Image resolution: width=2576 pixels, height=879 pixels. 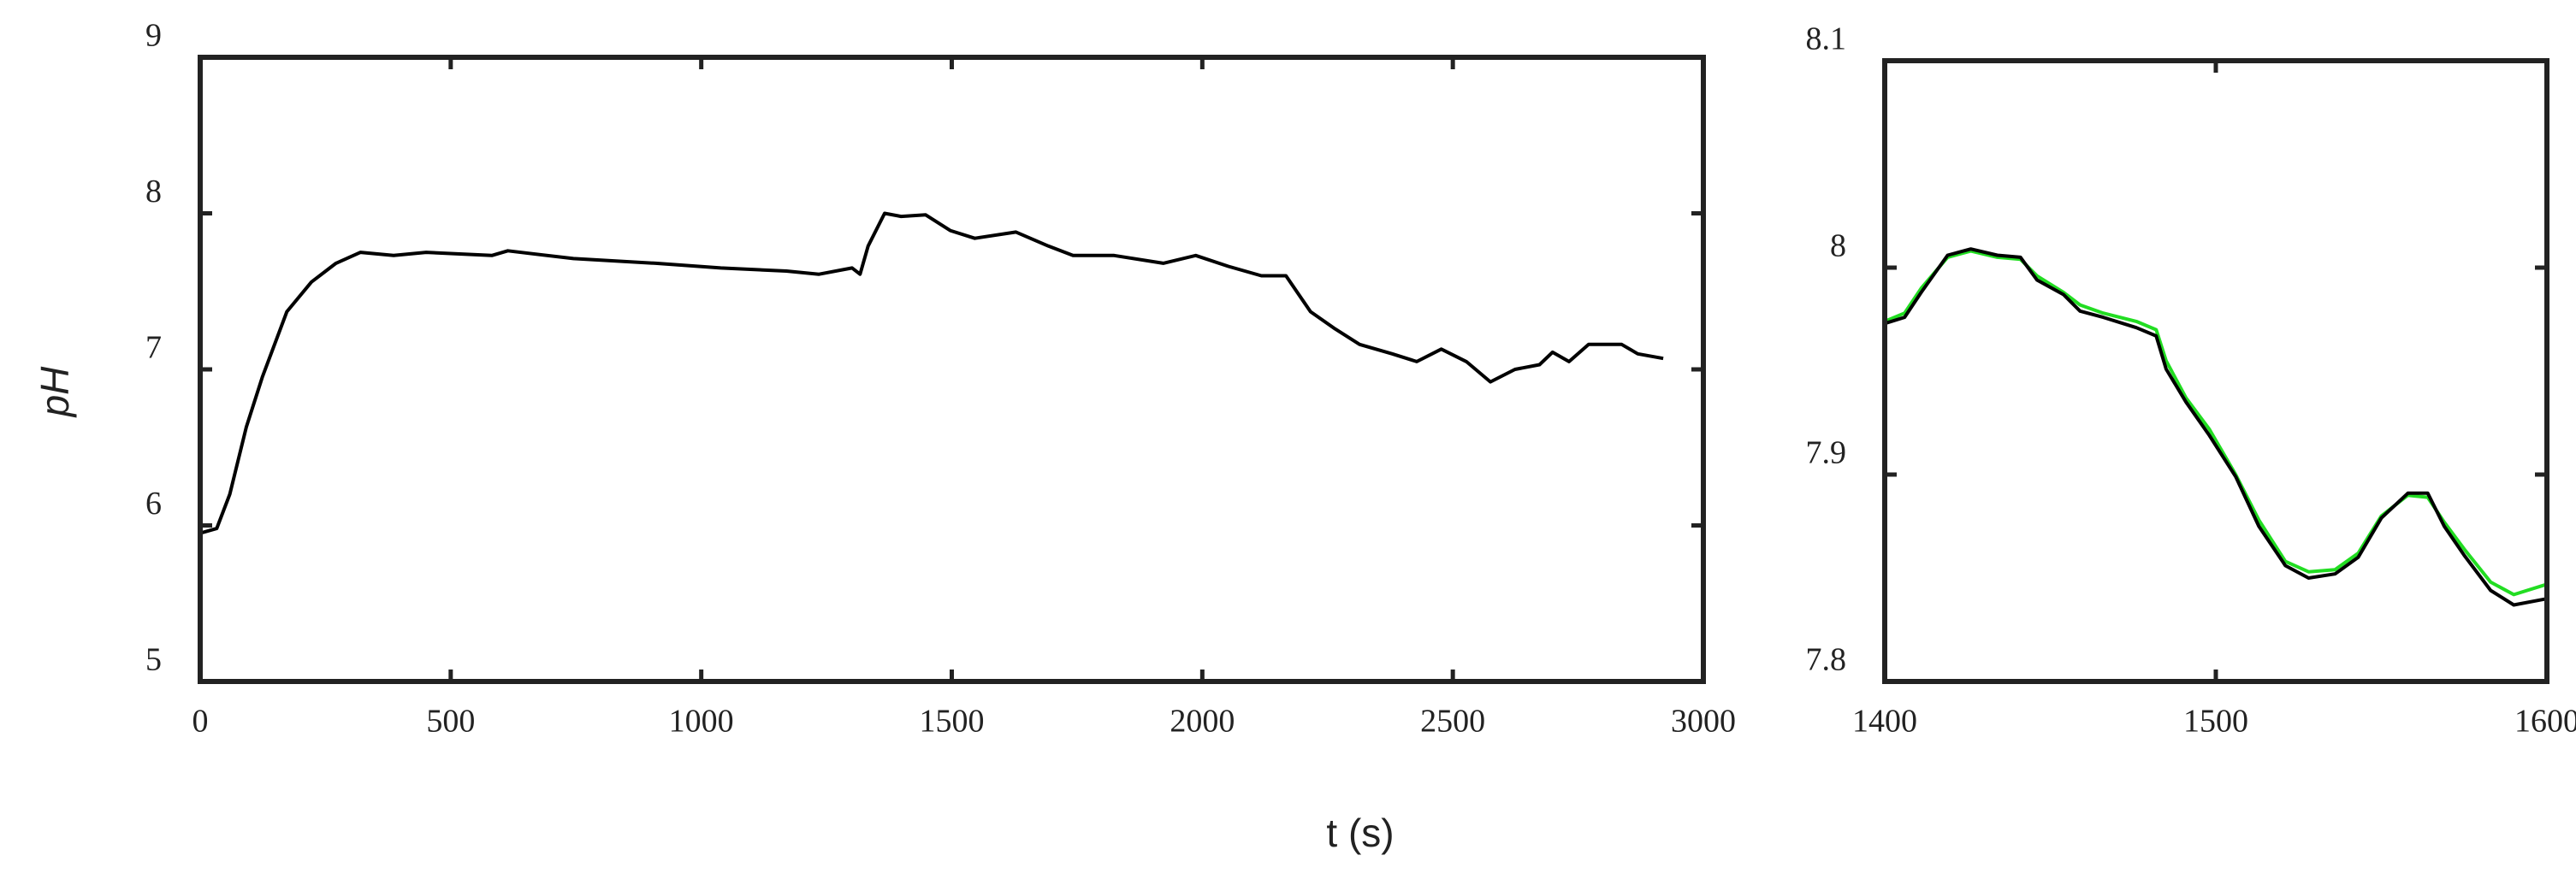 I want to click on x-tick-label: 1600, so click(x=2545, y=722).